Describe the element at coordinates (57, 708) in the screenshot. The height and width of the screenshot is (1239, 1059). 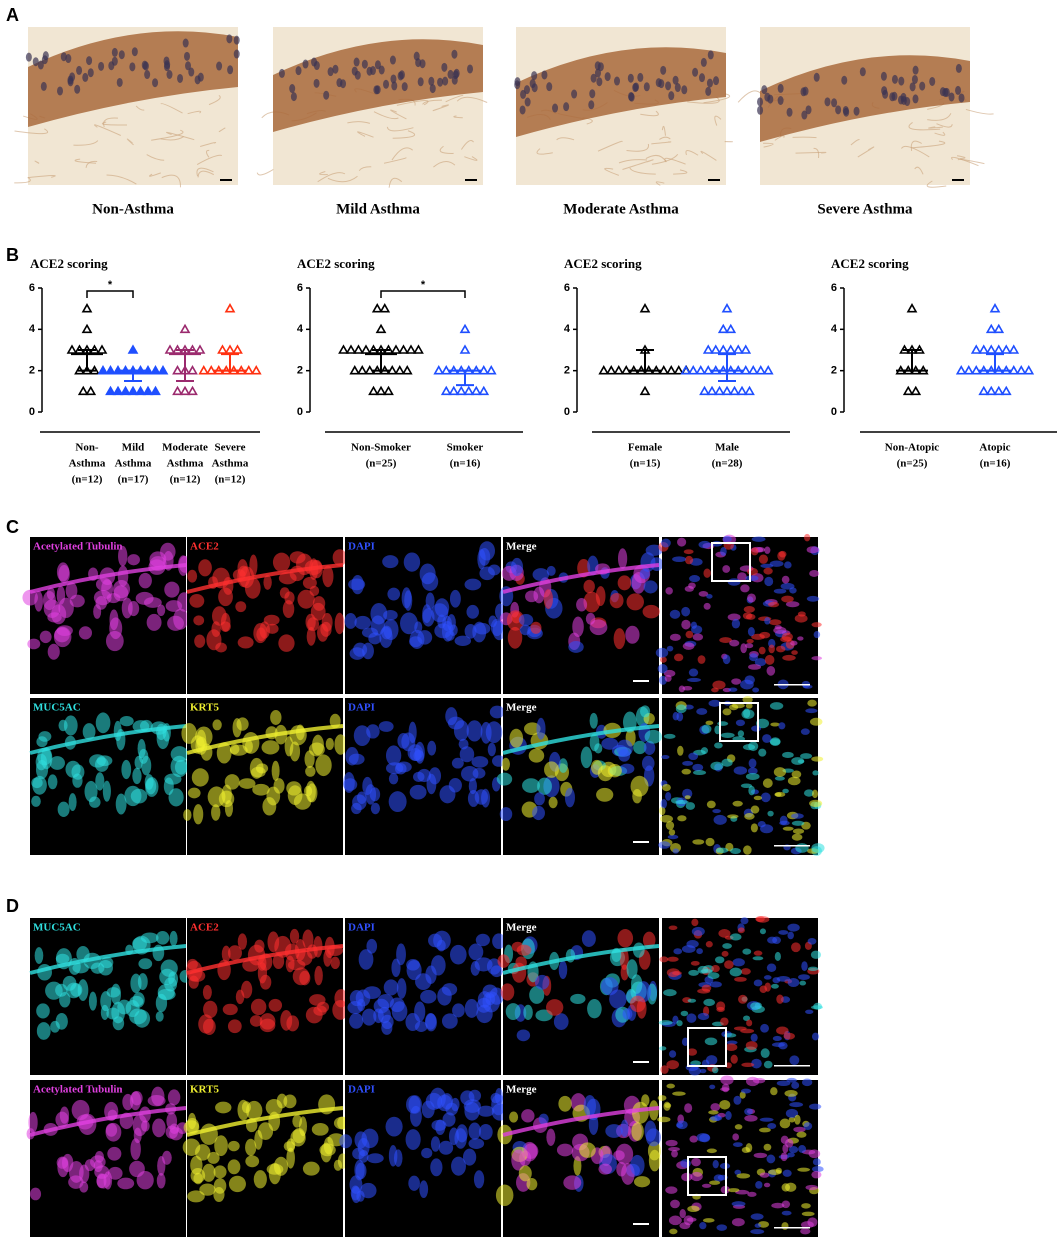
I see `channel-label: MUC5AC` at that location.